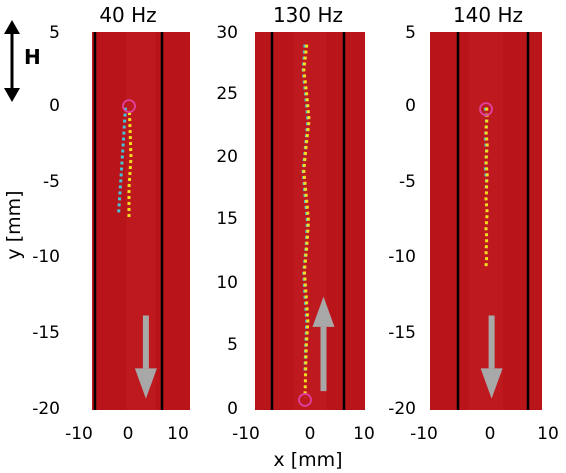 The height and width of the screenshot is (473, 566). I want to click on field-label: H, so click(32, 57).